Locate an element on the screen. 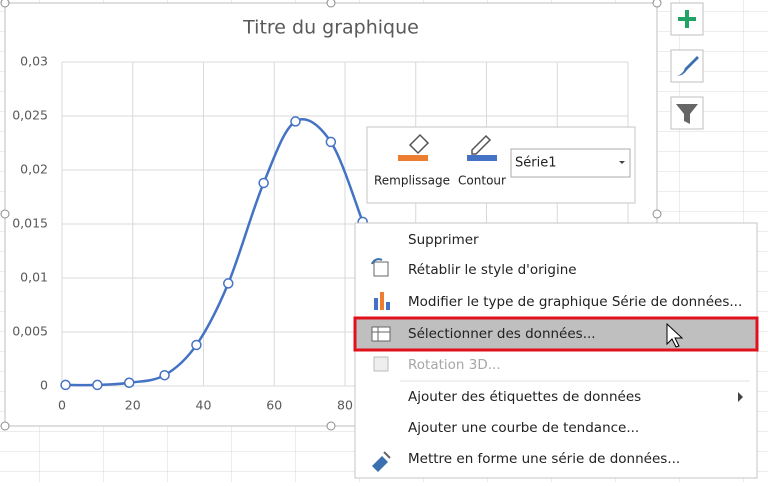 This screenshot has width=768, height=486. fill-color is located at coordinates (413, 158).